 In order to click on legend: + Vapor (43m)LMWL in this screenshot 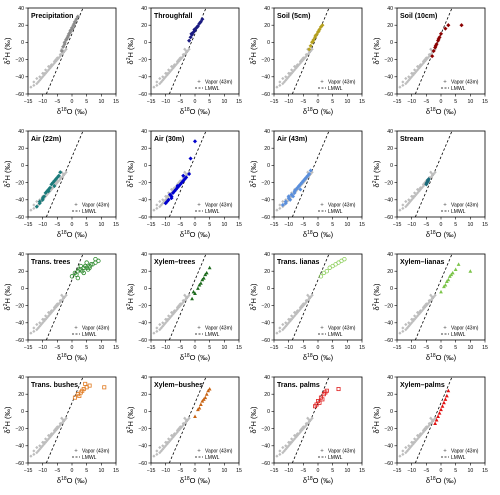, I will do `click(337, 209)`.